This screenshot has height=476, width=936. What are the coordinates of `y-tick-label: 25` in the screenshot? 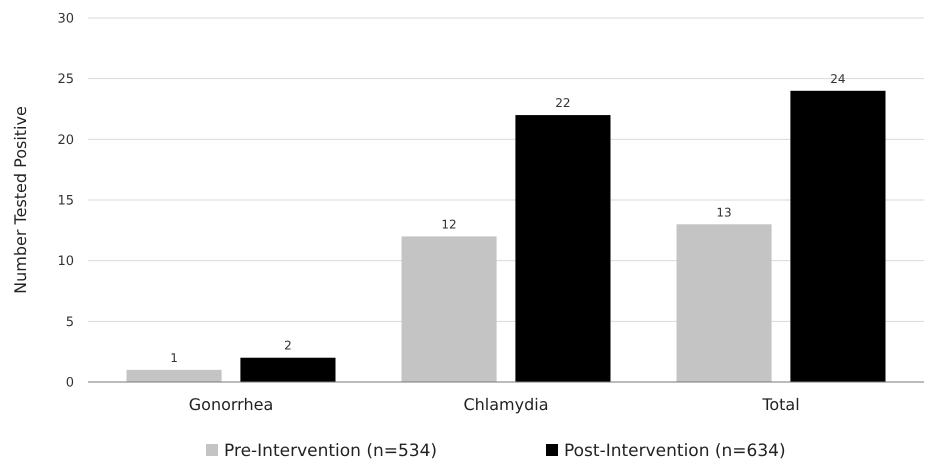 It's located at (65, 80).